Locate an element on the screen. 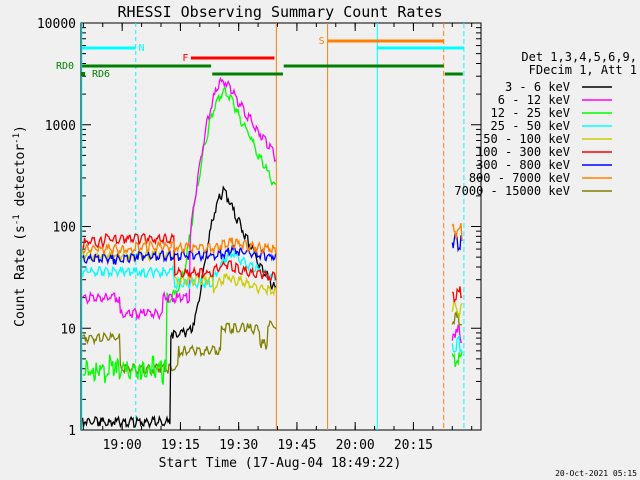 Image resolution: width=640 pixels, height=480 pixels. legend-header: Det 1,3,4,5,6,9, is located at coordinates (579, 57).